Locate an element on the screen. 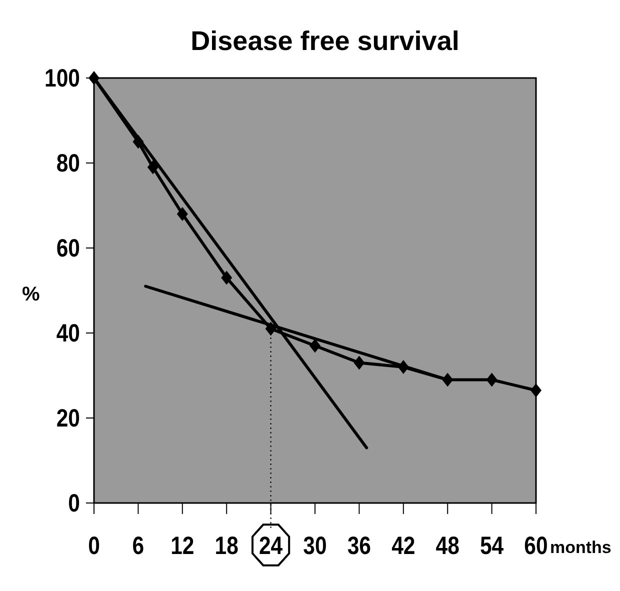  x-tick-label: 6 is located at coordinates (138, 545).